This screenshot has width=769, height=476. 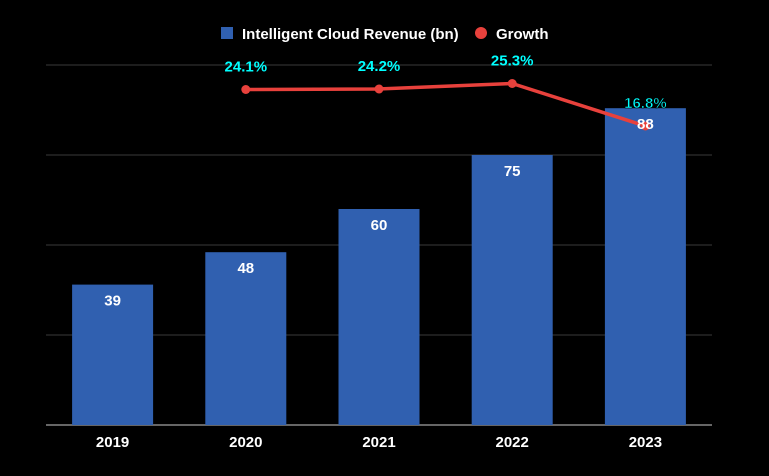 What do you see at coordinates (379, 225) in the screenshot?
I see `bar-value-label: 60` at bounding box center [379, 225].